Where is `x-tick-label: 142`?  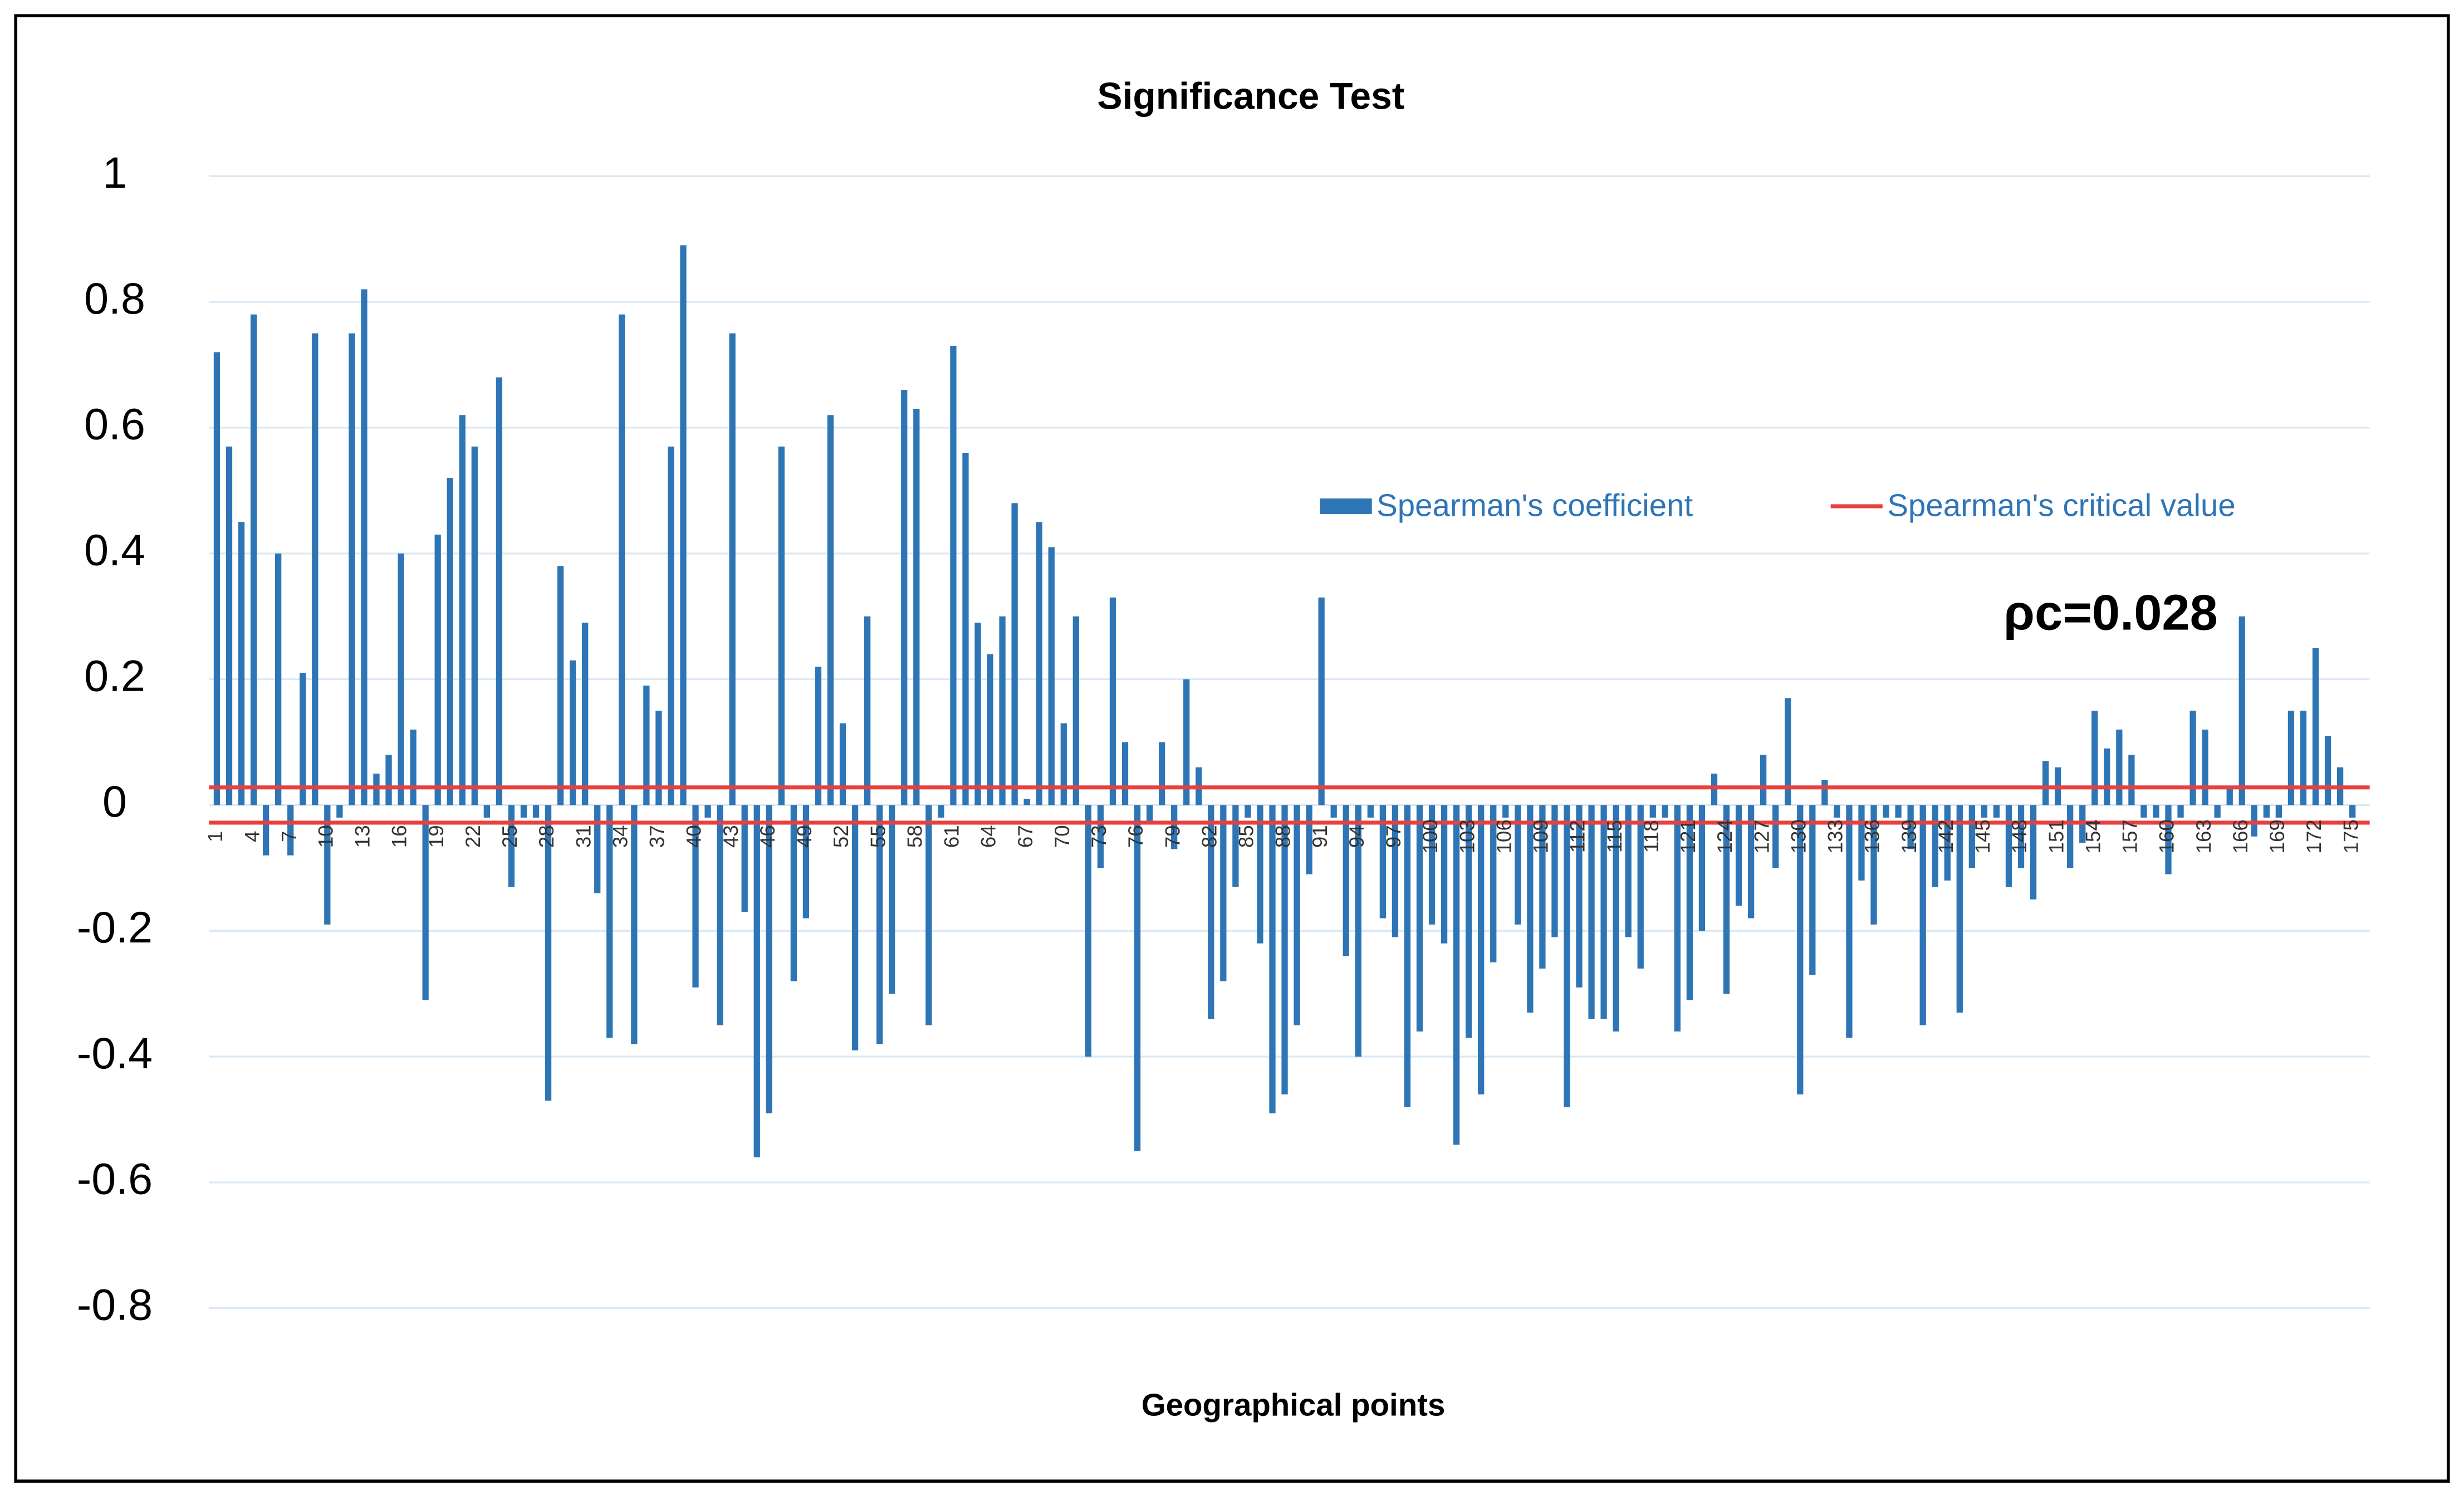 x-tick-label: 142 is located at coordinates (1945, 836).